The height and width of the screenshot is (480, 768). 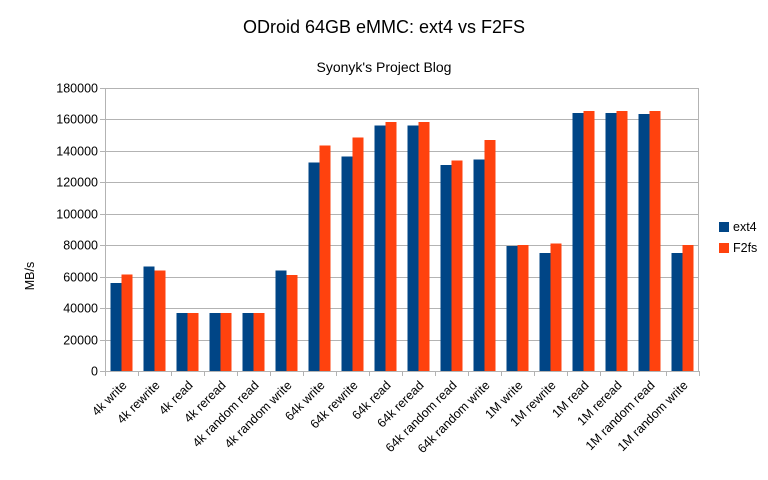 What do you see at coordinates (578, 242) in the screenshot?
I see `bar-ext4-1m-read` at bounding box center [578, 242].